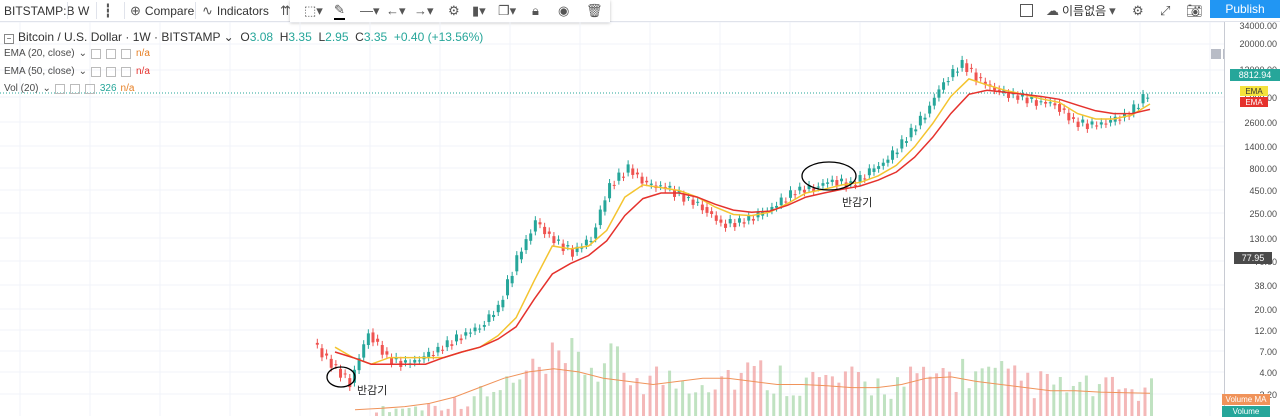 The width and height of the screenshot is (1280, 417). What do you see at coordinates (108, 88) in the screenshot?
I see `indicator-value: 326` at bounding box center [108, 88].